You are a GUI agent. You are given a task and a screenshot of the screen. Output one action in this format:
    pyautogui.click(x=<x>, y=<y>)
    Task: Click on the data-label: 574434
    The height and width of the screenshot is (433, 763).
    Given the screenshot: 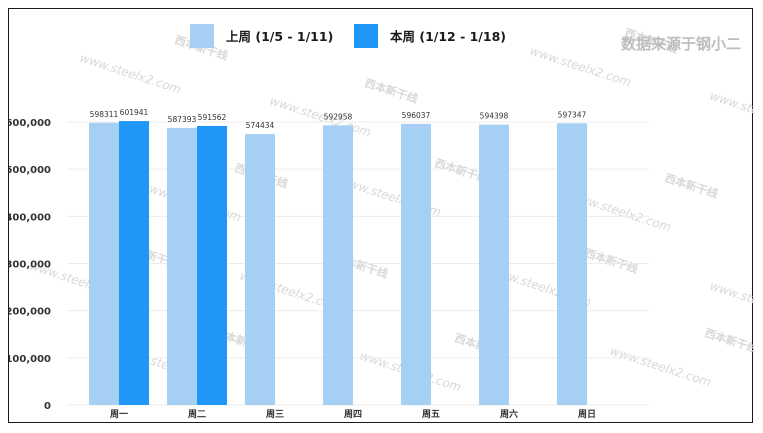 What is the action you would take?
    pyautogui.click(x=260, y=125)
    